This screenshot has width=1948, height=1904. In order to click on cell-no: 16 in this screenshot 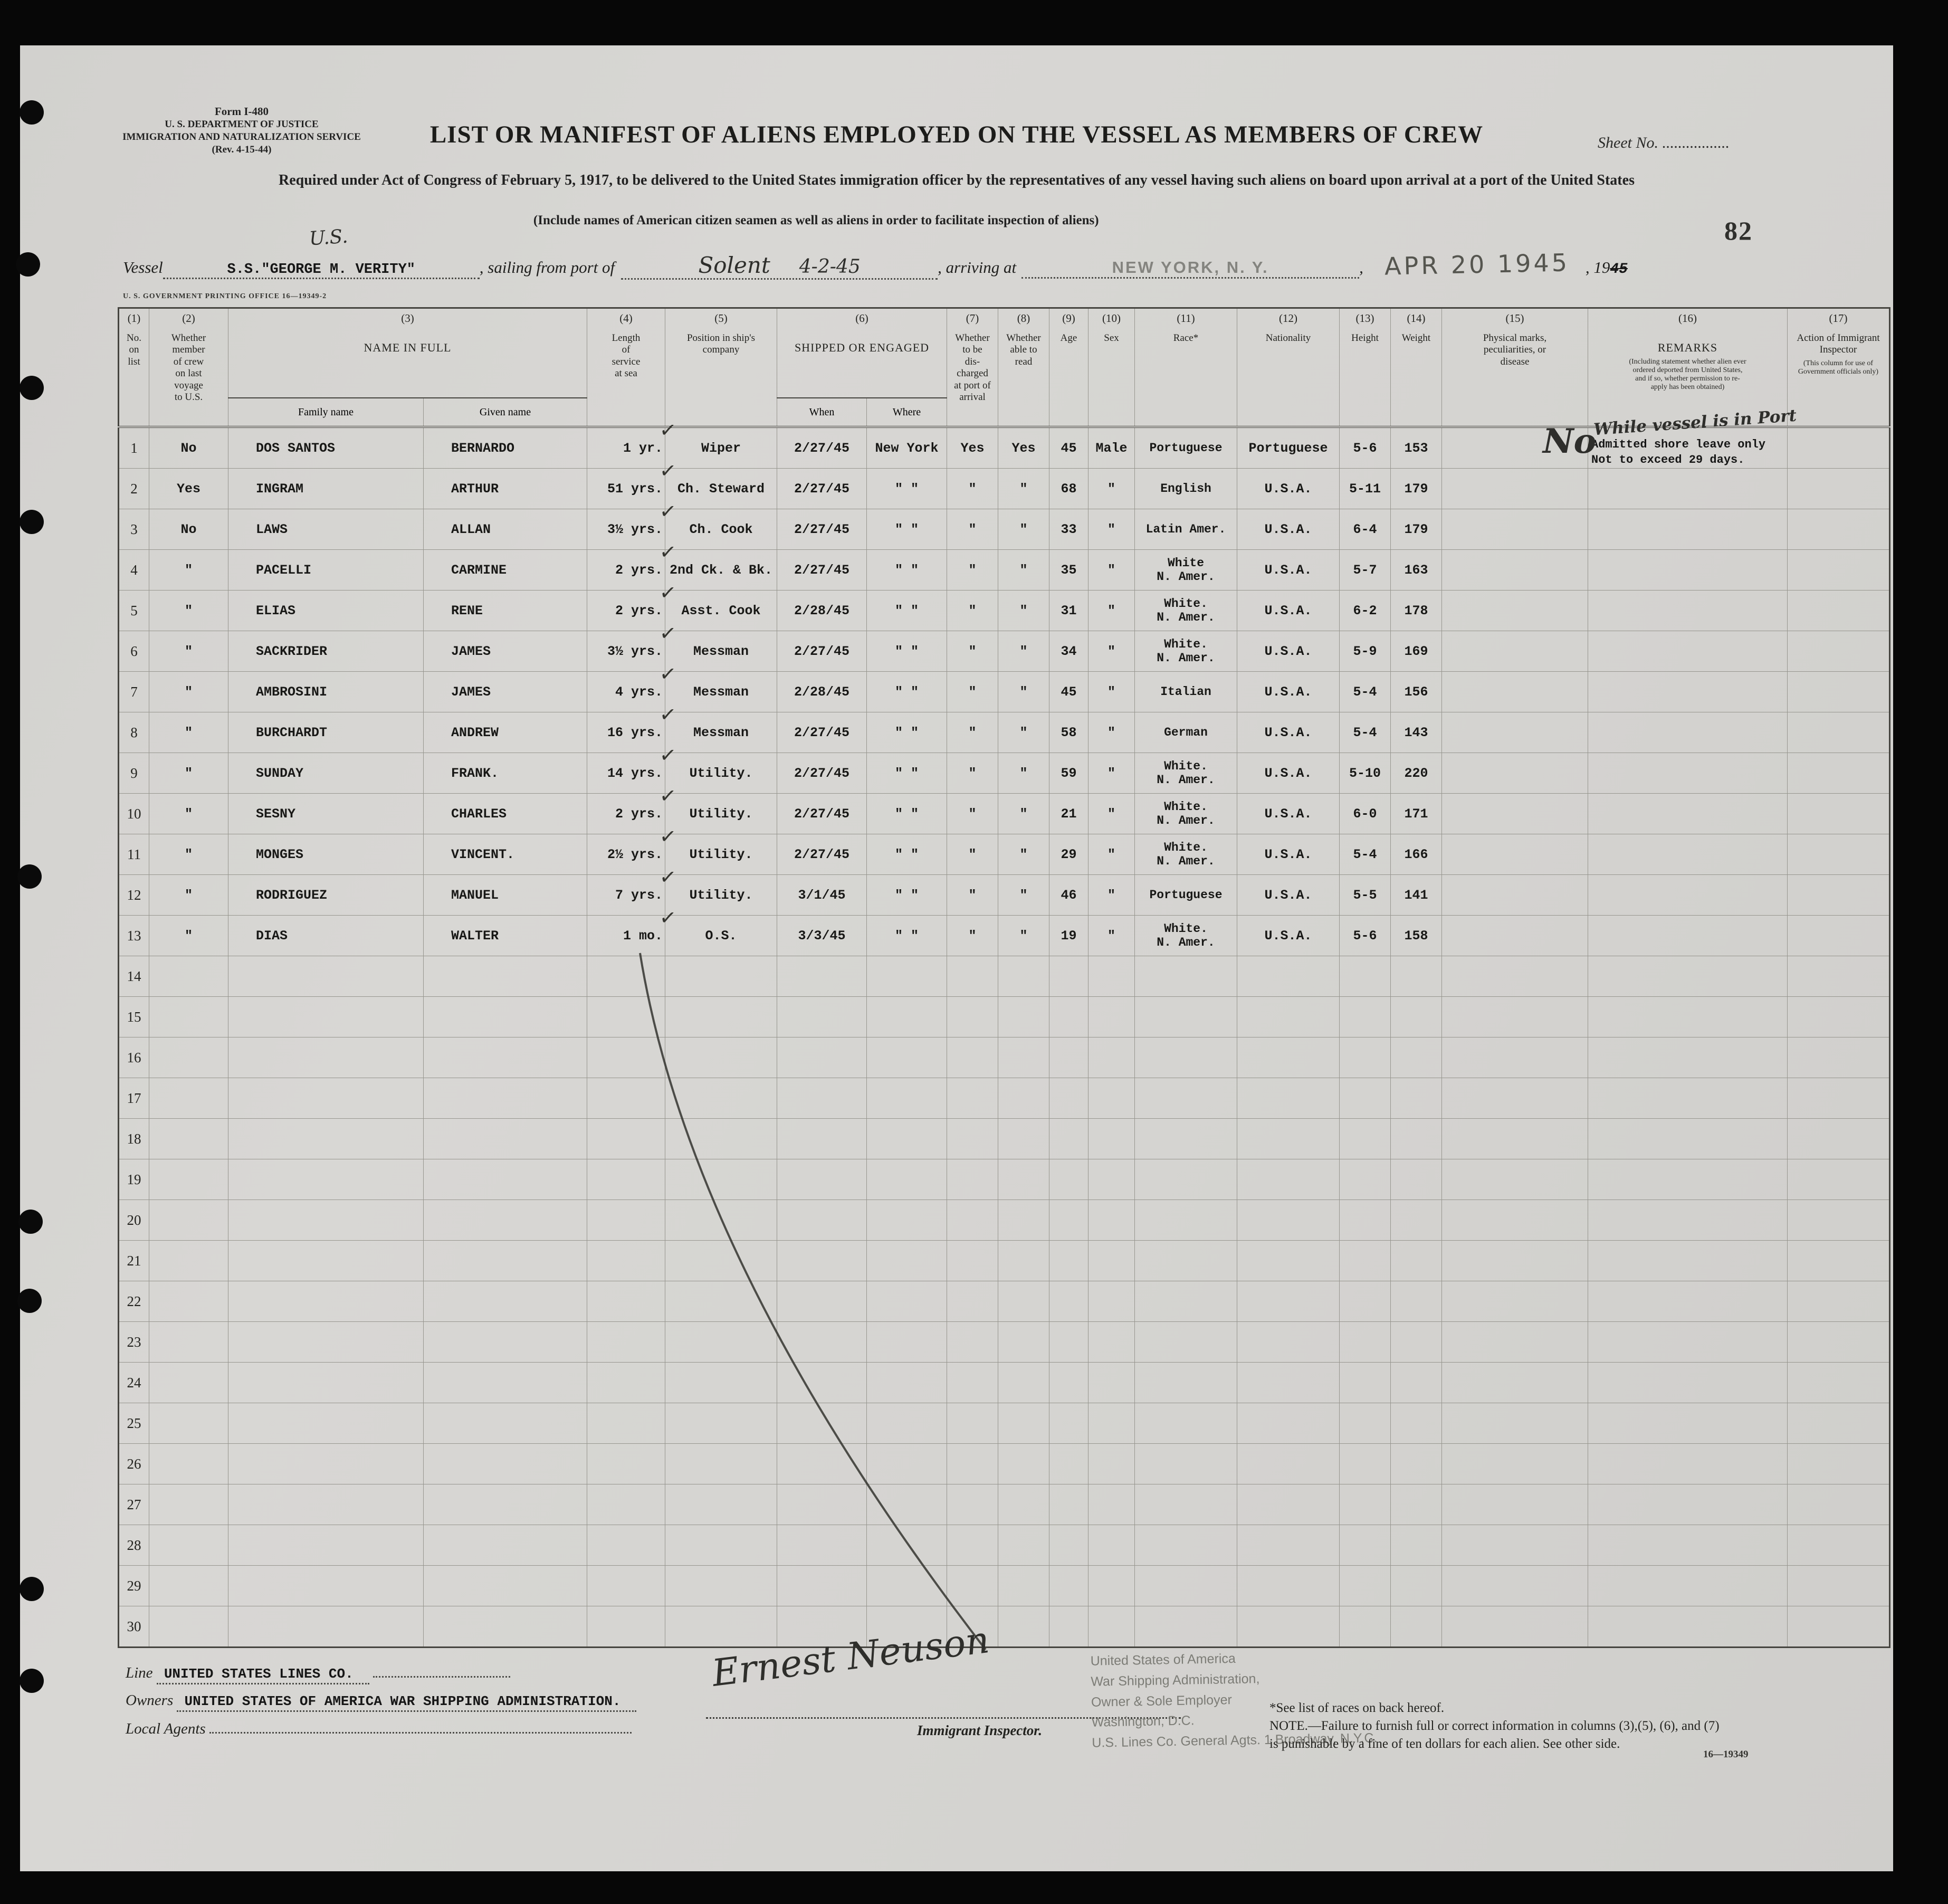, I will do `click(133, 1057)`.